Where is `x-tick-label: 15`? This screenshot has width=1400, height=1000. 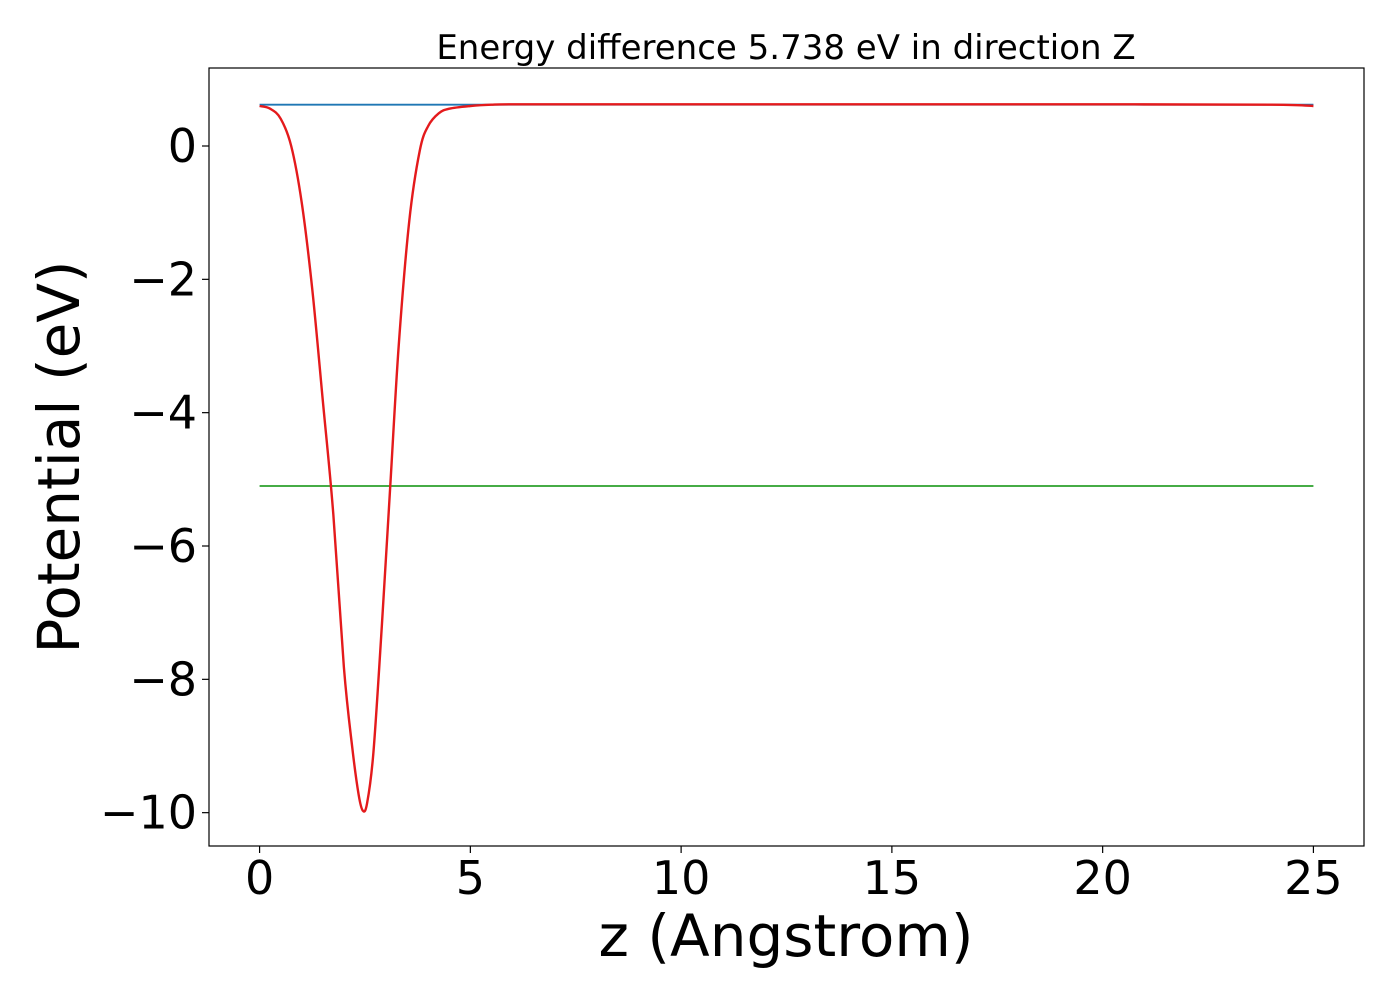
x-tick-label: 15 is located at coordinates (892, 878).